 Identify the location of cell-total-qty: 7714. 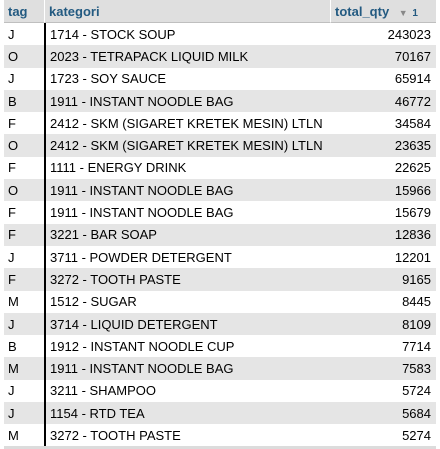
(383, 346).